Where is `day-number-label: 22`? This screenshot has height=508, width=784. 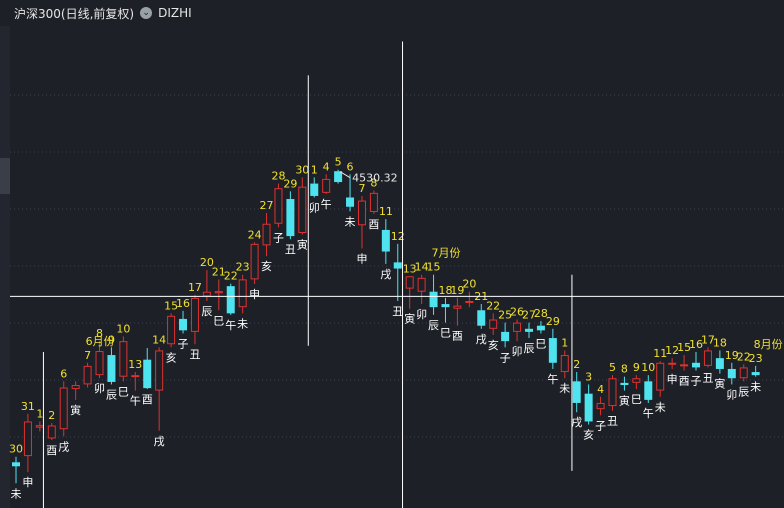 day-number-label: 22 is located at coordinates (744, 356).